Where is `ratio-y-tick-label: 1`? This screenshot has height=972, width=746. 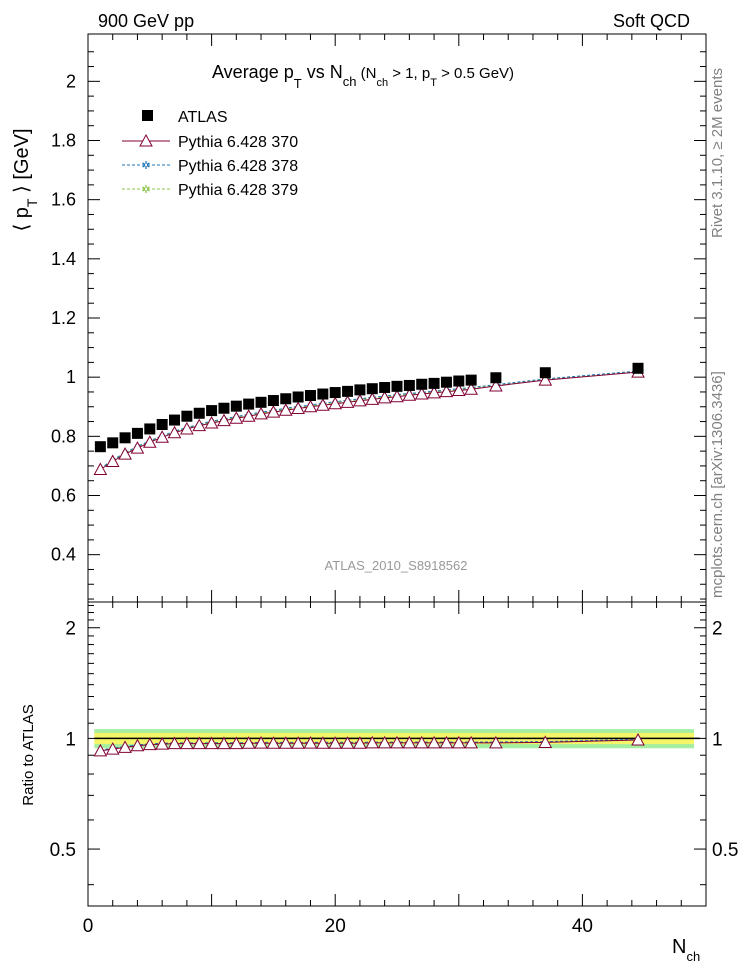
ratio-y-tick-label: 1 is located at coordinates (70, 739).